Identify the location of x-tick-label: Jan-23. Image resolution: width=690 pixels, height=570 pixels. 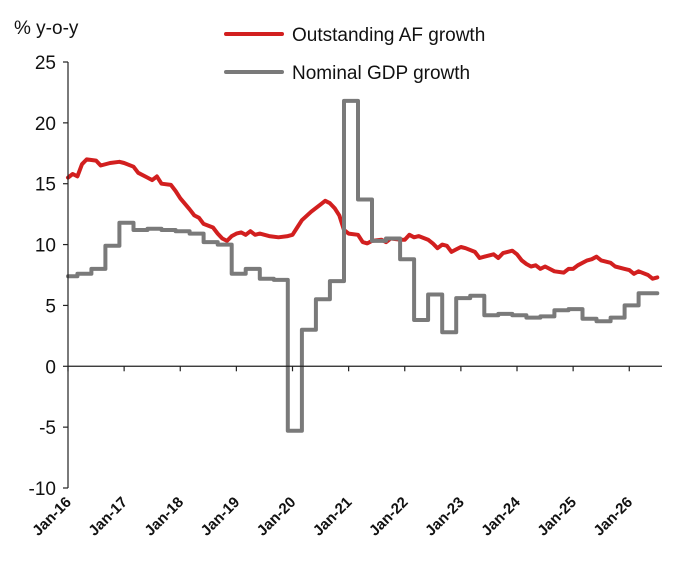
(445, 517).